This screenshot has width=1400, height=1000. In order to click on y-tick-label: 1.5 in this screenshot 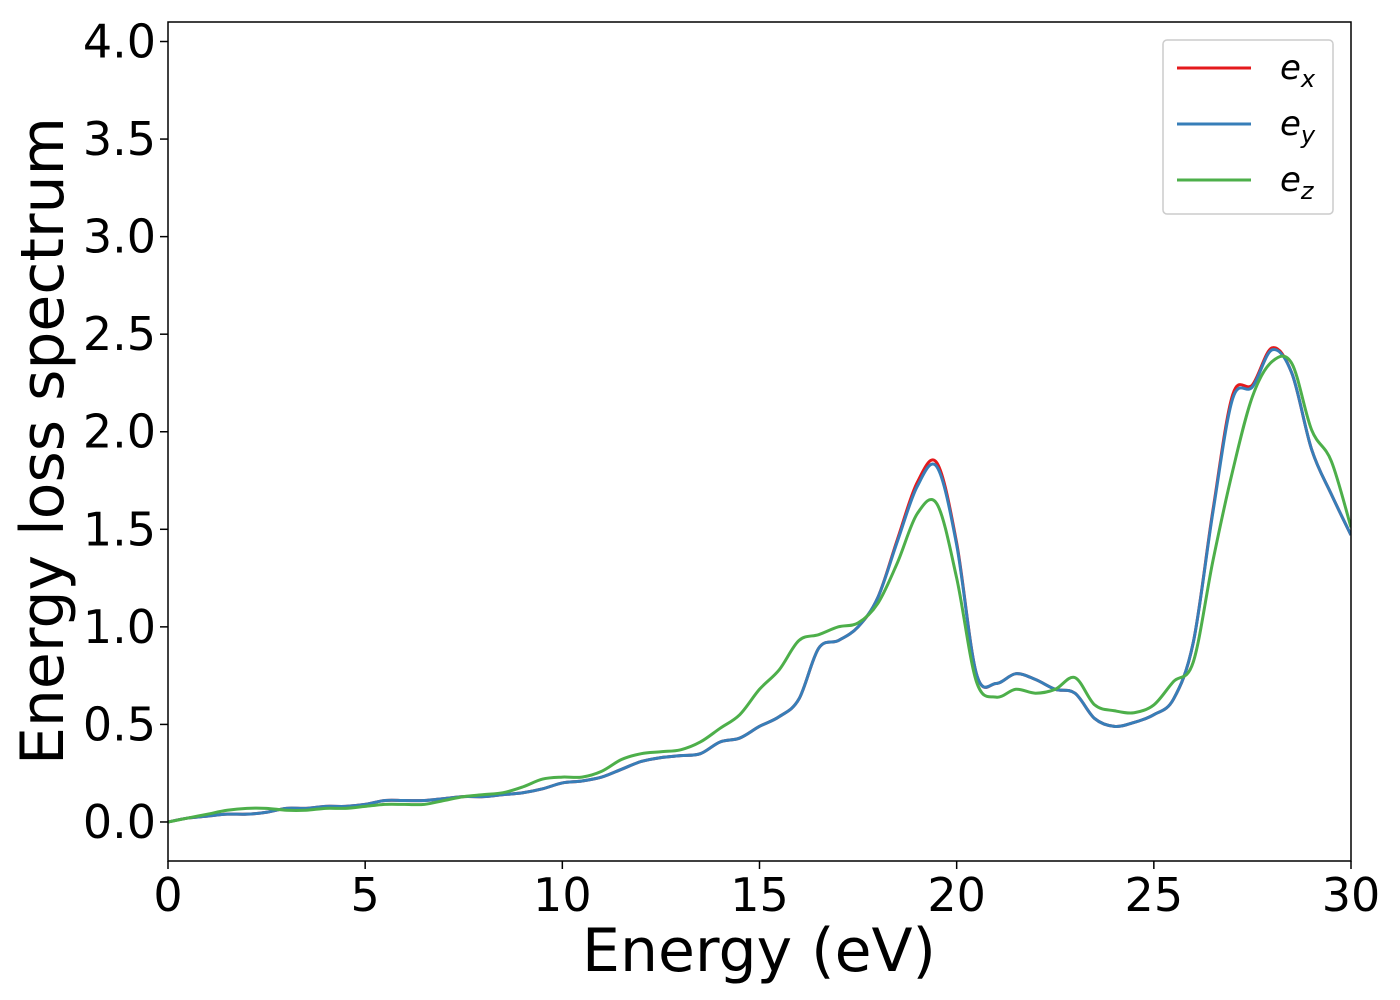, I will do `click(119, 529)`.